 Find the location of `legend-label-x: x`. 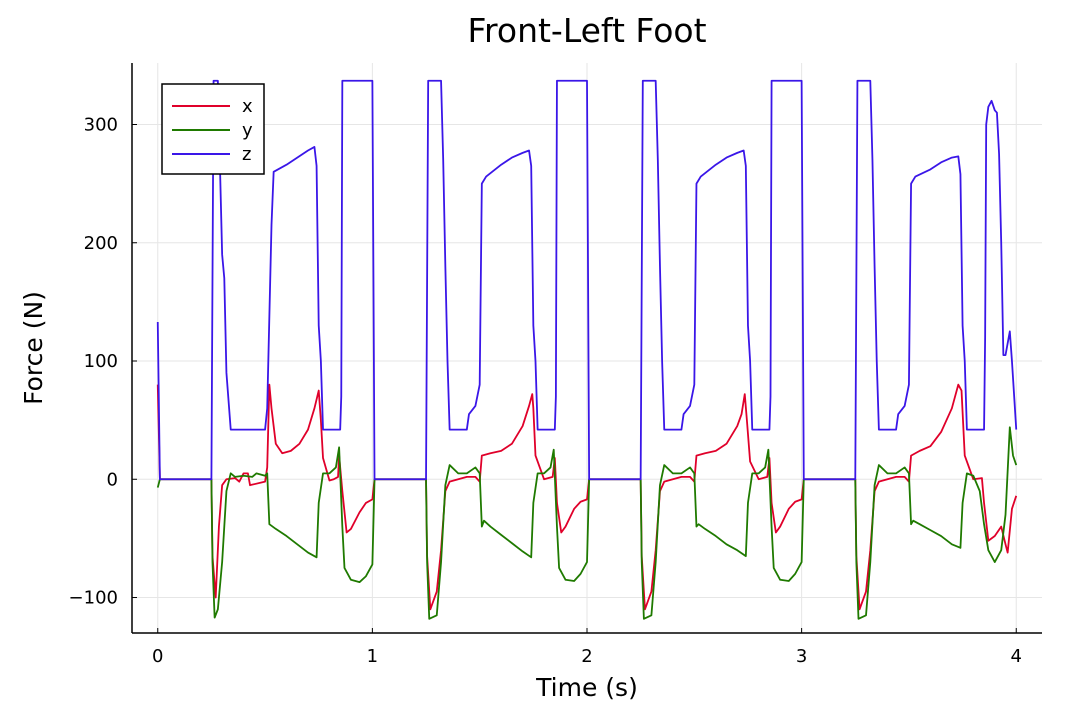

legend-label-x: x is located at coordinates (247, 106).